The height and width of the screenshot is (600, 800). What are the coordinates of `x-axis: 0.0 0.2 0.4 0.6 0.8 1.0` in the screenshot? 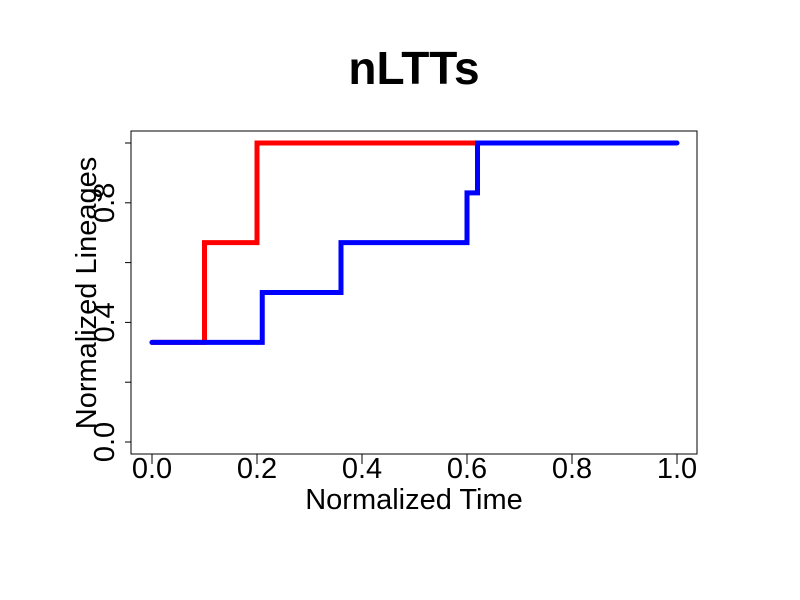 It's located at (414, 469).